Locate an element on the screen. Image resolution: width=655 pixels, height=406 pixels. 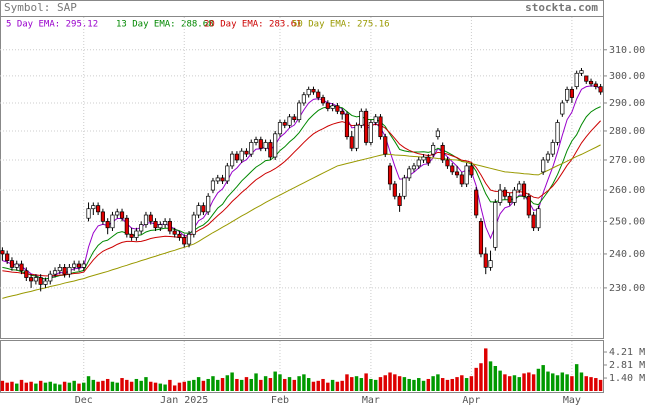
x-tick-label: Jan 2025 is located at coordinates (184, 400).